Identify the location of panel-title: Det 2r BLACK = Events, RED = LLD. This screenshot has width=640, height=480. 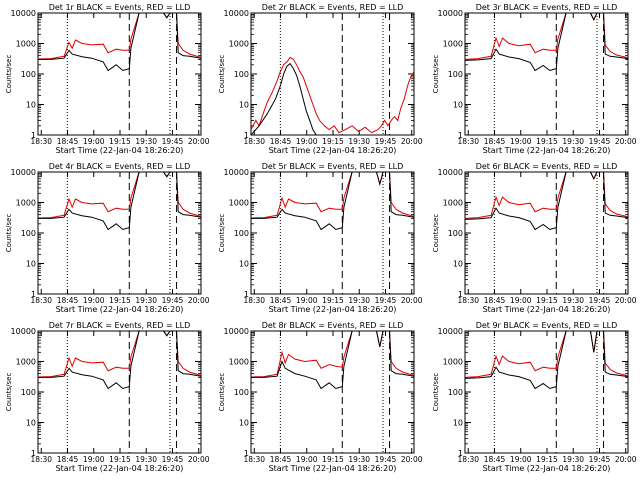
(333, 7).